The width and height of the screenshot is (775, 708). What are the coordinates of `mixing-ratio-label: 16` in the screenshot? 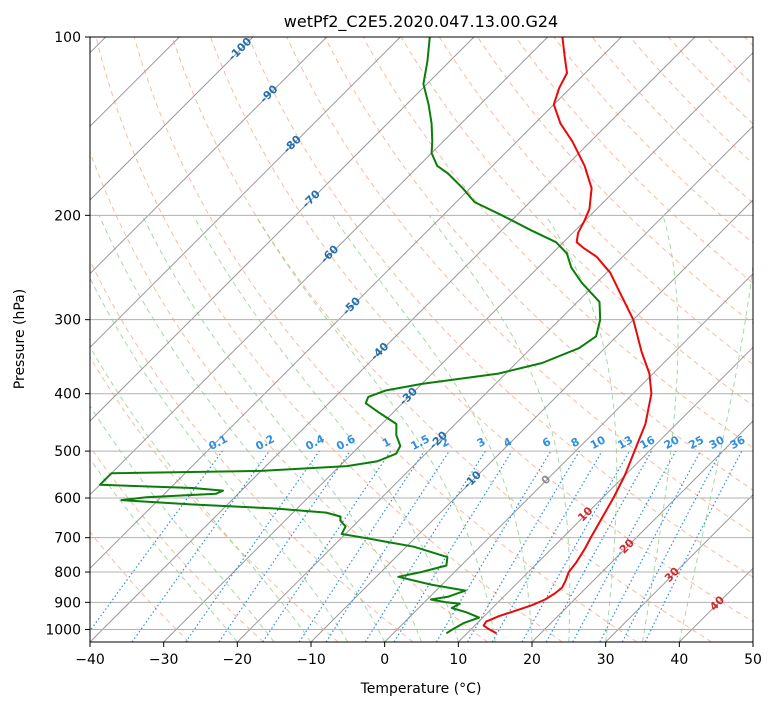 It's located at (648, 442).